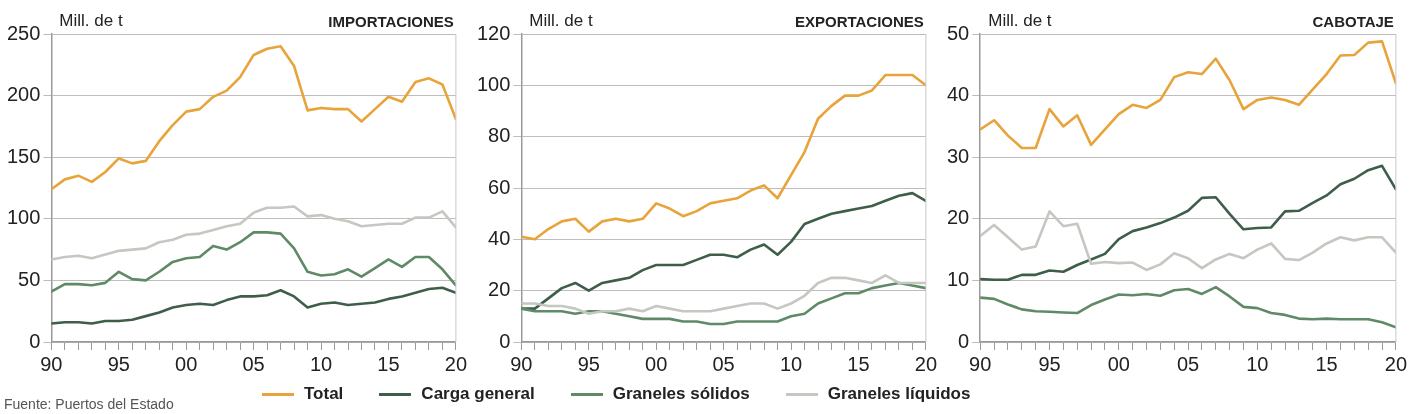  Describe the element at coordinates (499, 135) in the screenshot. I see `y-tick-label: 80` at that location.